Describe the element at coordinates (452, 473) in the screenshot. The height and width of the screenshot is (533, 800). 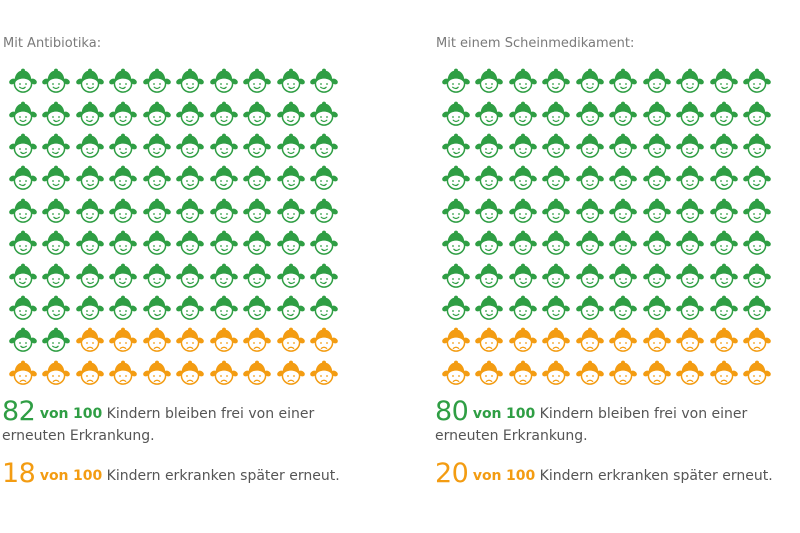
I see `sick-number: 20` at that location.